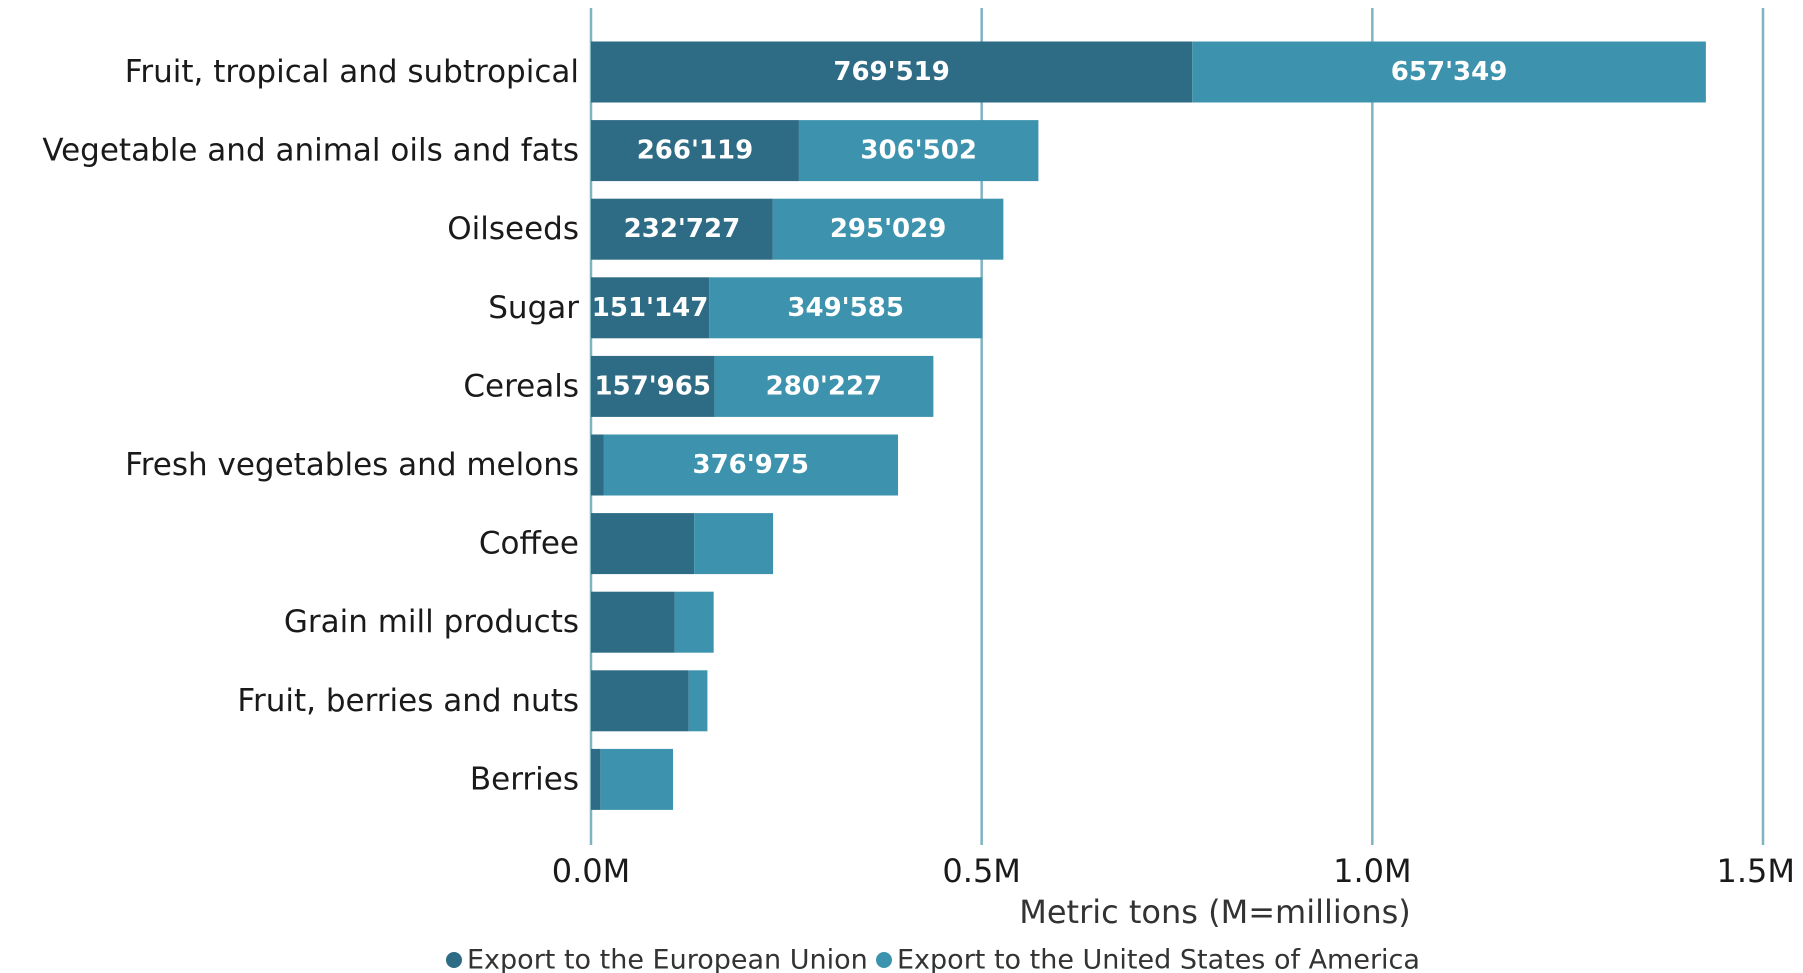 This screenshot has height=973, width=1803. I want to click on x-tick-label-1: 0.5M, so click(981, 871).